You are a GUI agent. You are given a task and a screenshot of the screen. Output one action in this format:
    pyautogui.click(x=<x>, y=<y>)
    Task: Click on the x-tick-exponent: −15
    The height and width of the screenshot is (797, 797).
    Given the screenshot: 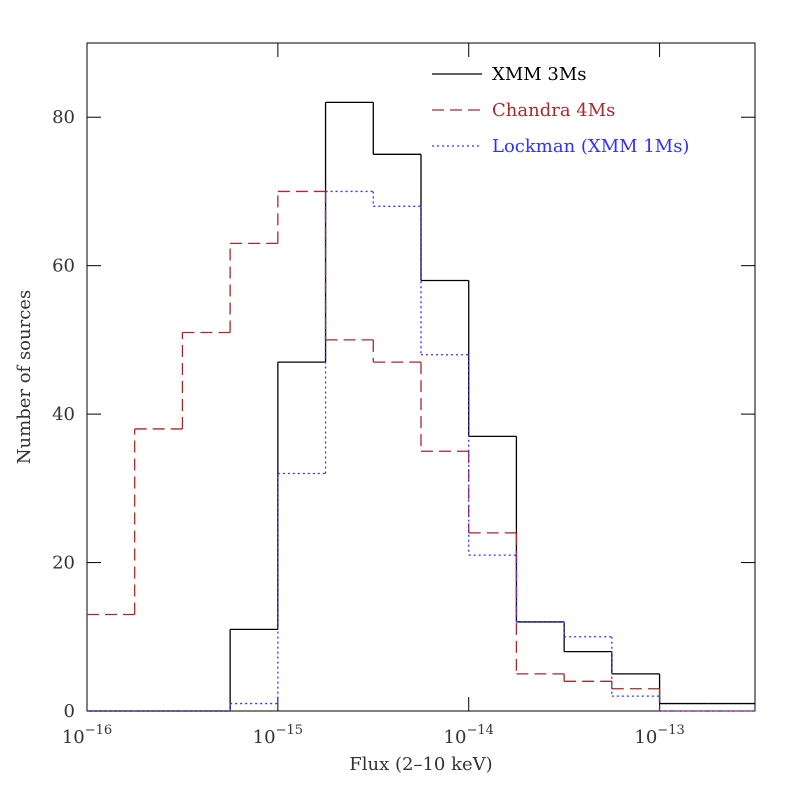 What is the action you would take?
    pyautogui.click(x=289, y=730)
    